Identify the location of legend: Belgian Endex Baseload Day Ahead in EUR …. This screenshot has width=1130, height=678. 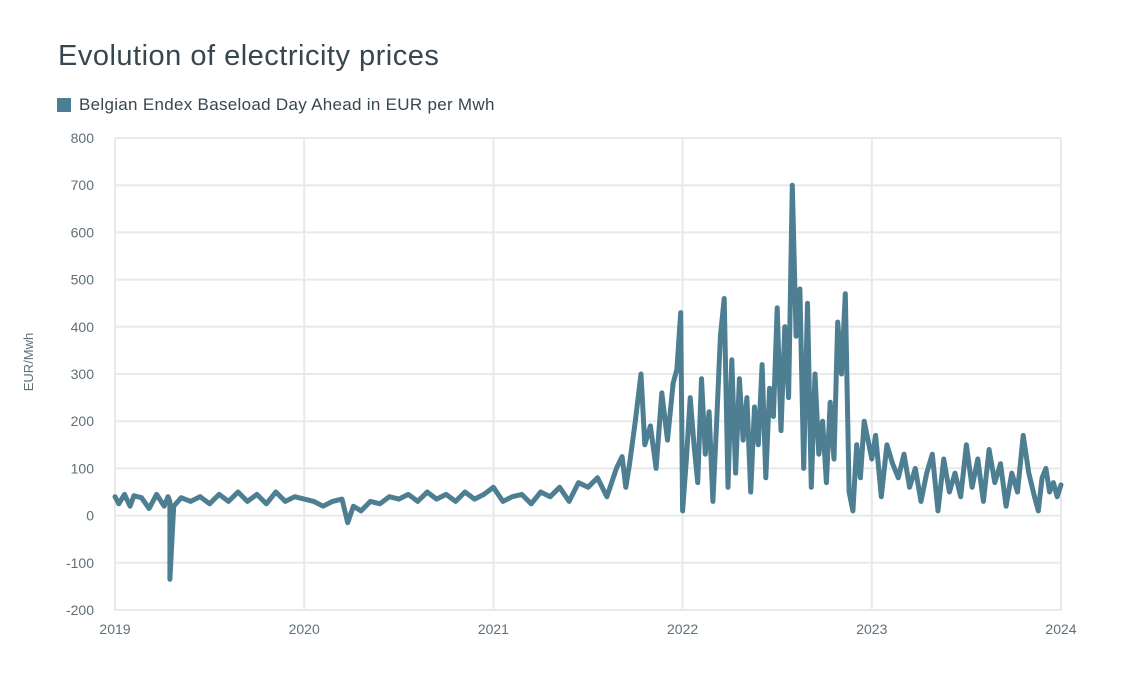
(276, 105).